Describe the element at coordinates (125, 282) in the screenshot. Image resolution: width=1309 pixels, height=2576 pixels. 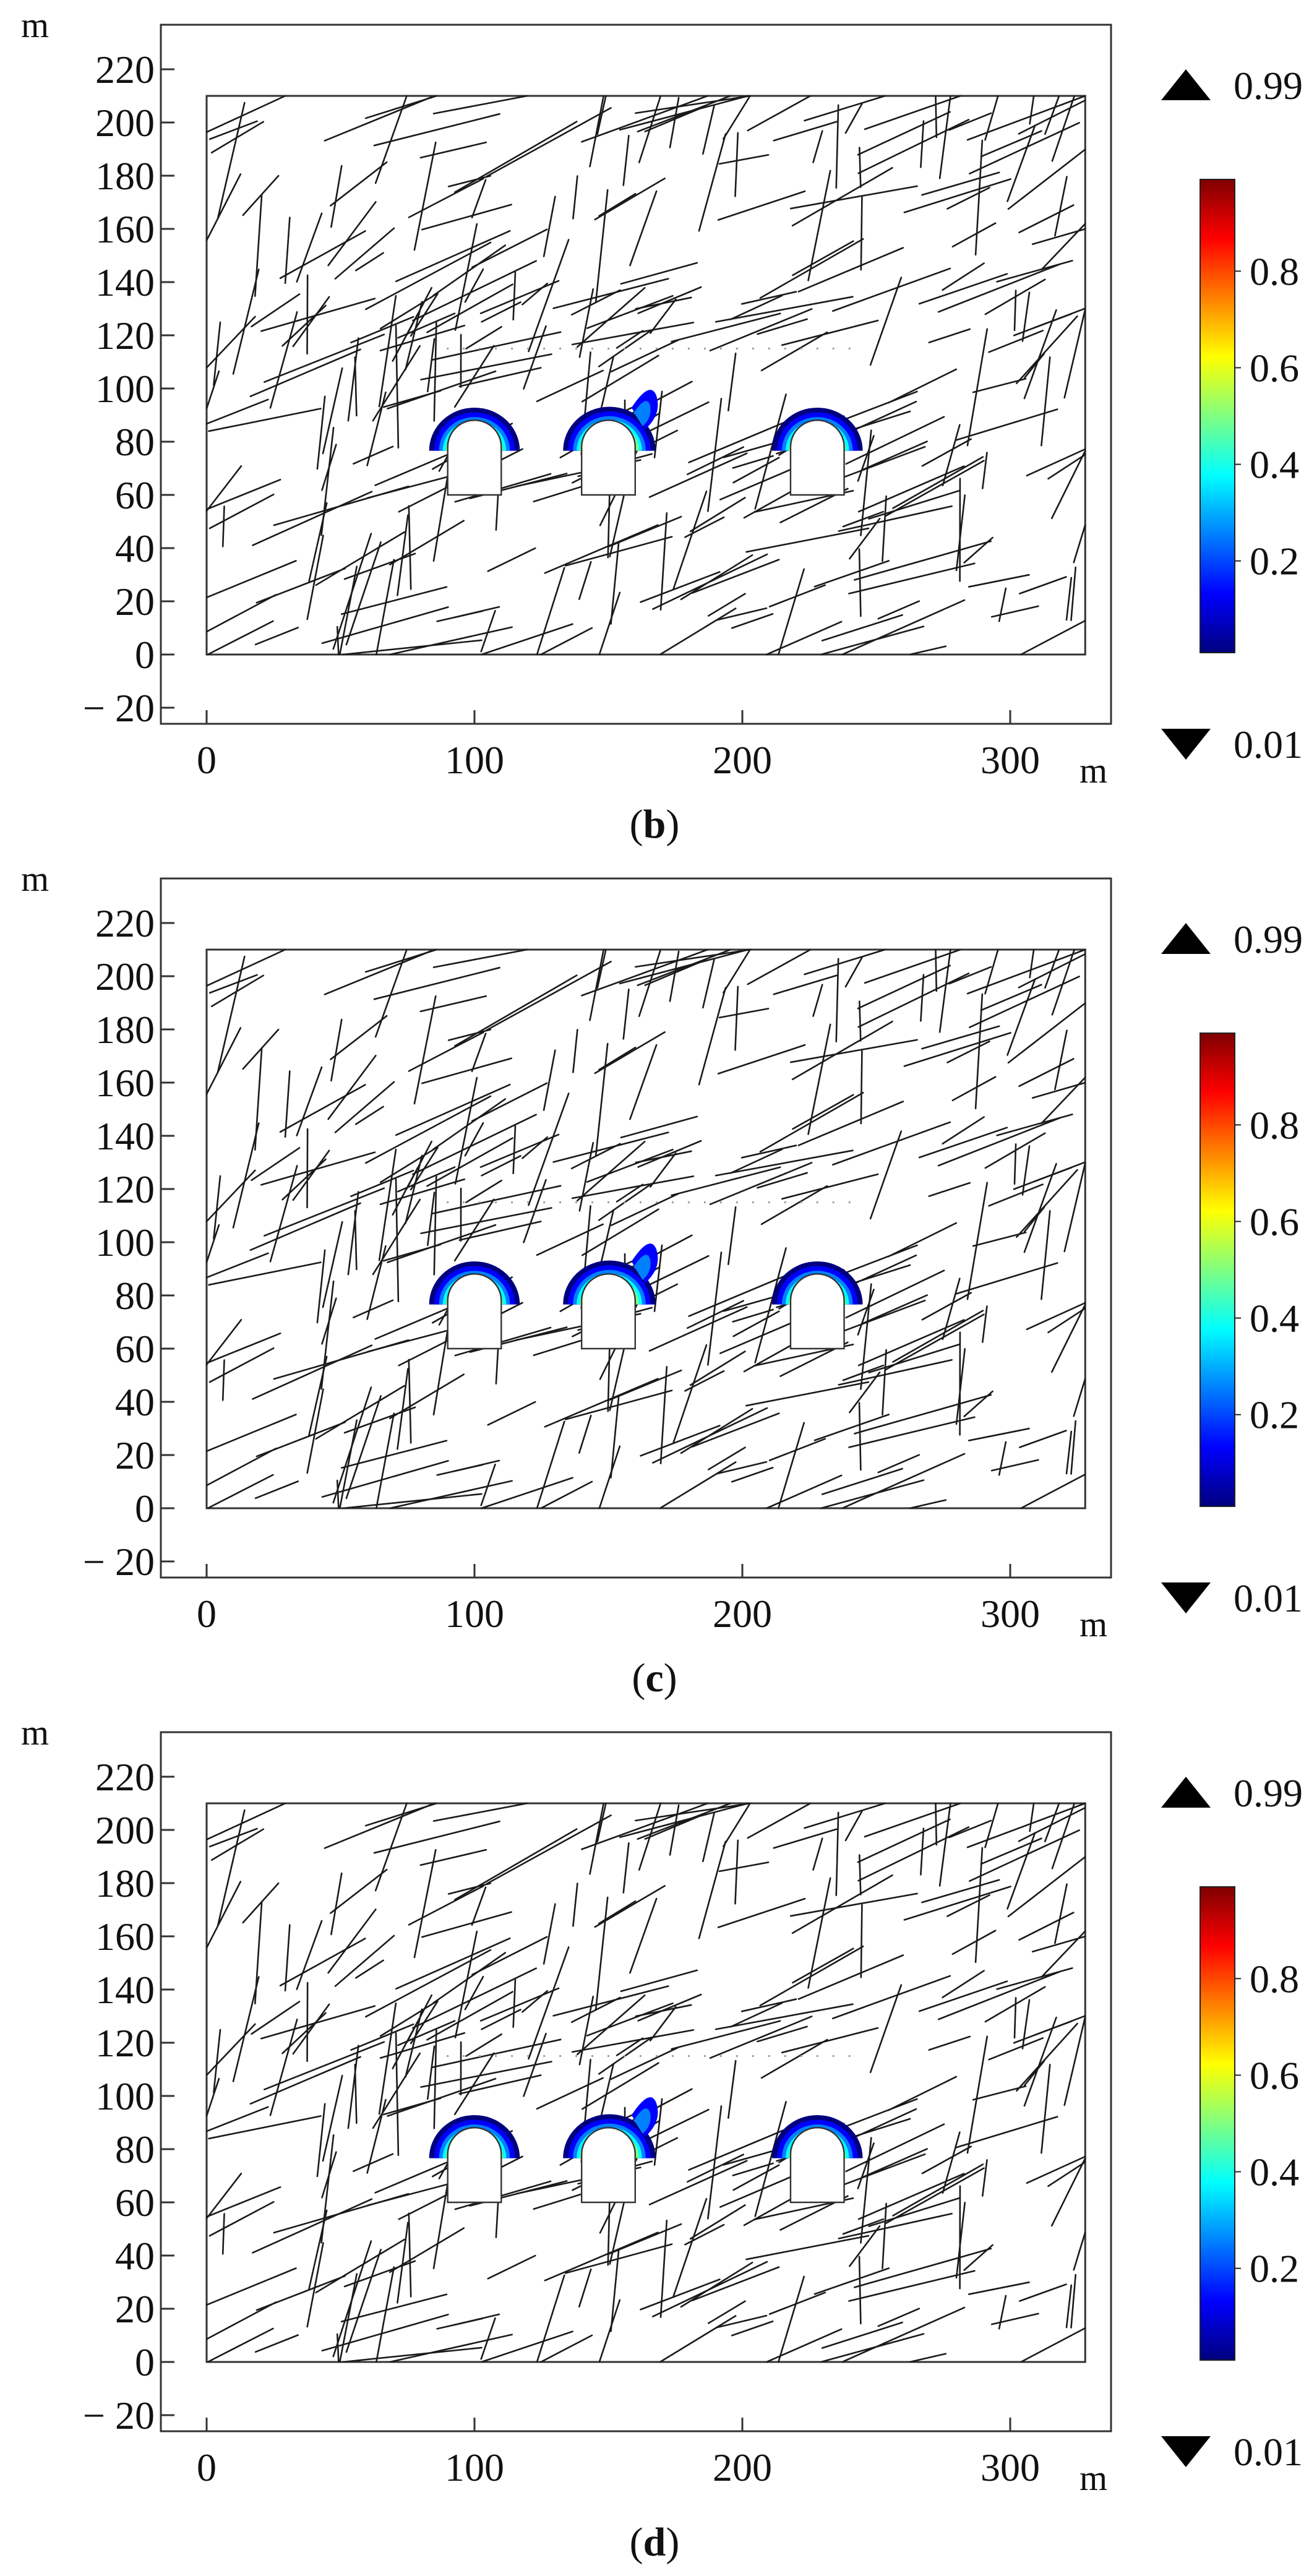
I see `y-tick-label: 140` at that location.